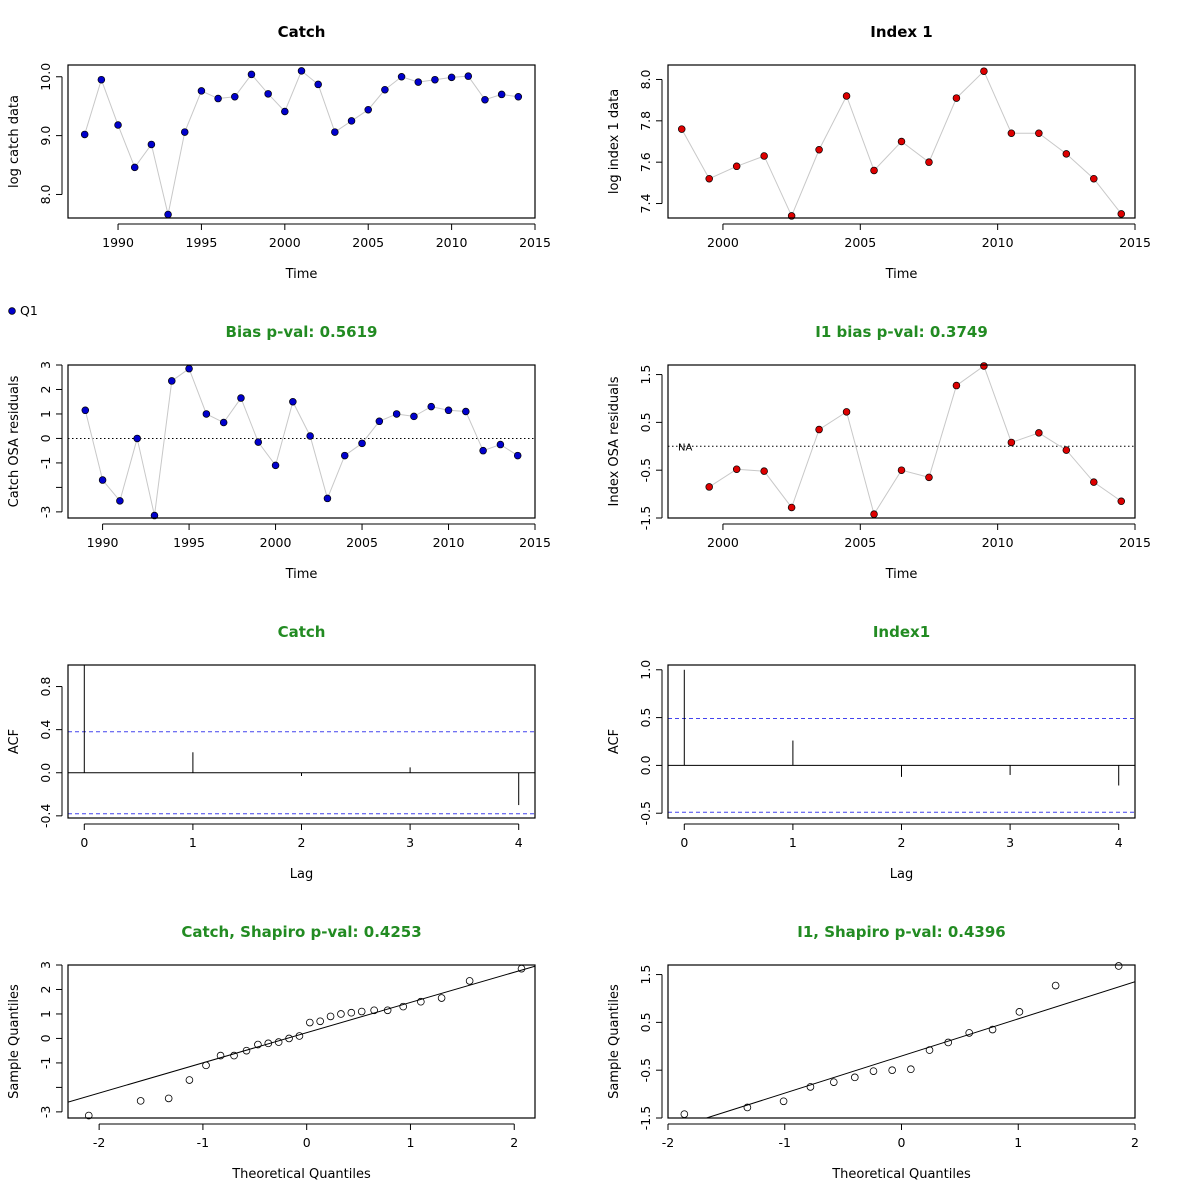  What do you see at coordinates (12, 311) in the screenshot?
I see `legend-marker` at bounding box center [12, 311].